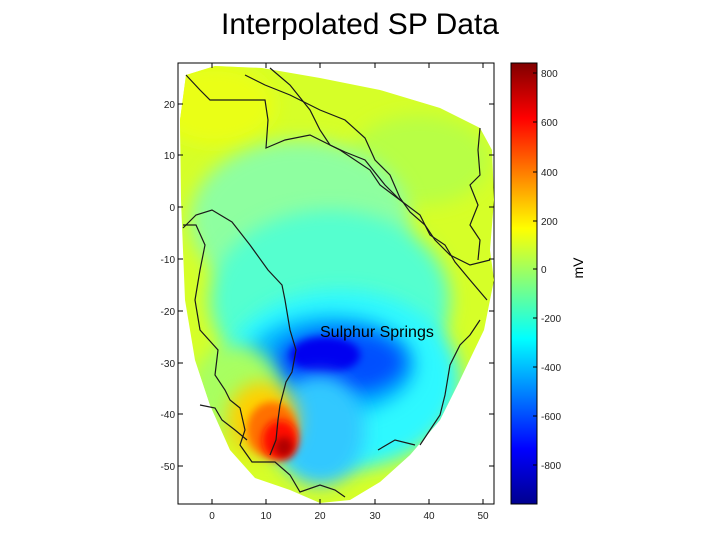 This screenshot has width=720, height=540. What do you see at coordinates (549, 173) in the screenshot?
I see `colorbar-tick-label: 400` at bounding box center [549, 173].